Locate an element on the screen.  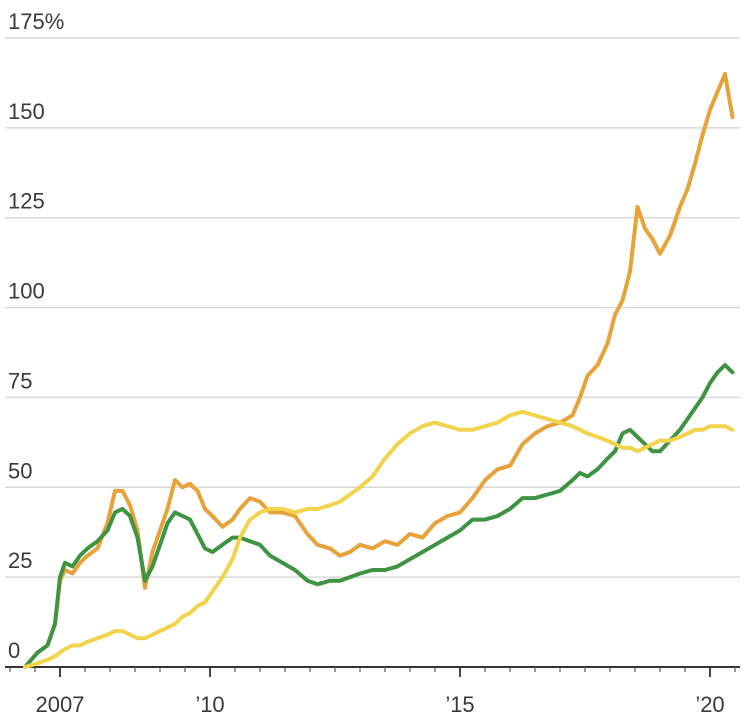
x-tick-label-2010: ’10 is located at coordinates (209, 704).